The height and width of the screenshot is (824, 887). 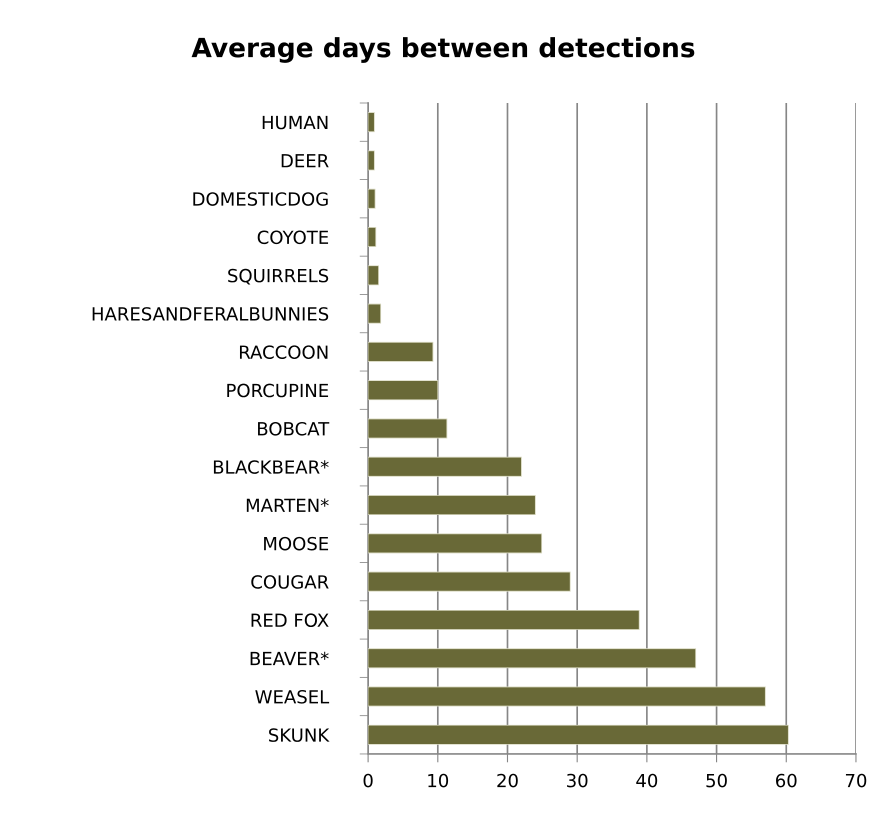 I want to click on y-tick-label: SKUNK, so click(x=299, y=735).